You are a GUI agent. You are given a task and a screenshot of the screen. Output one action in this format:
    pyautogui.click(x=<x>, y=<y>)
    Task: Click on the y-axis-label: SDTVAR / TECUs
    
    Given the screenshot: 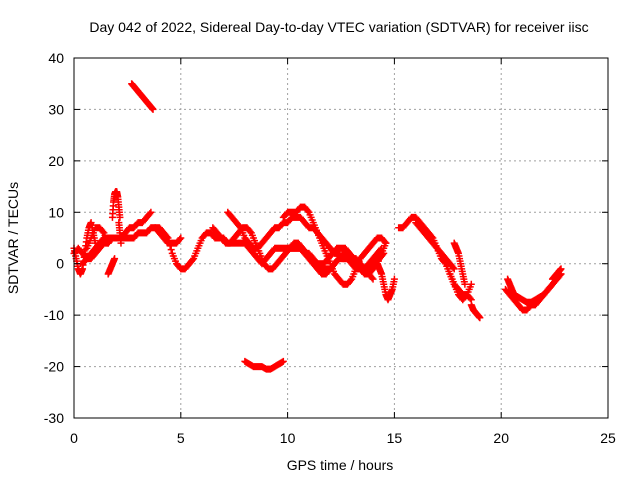 What is the action you would take?
    pyautogui.click(x=13, y=238)
    